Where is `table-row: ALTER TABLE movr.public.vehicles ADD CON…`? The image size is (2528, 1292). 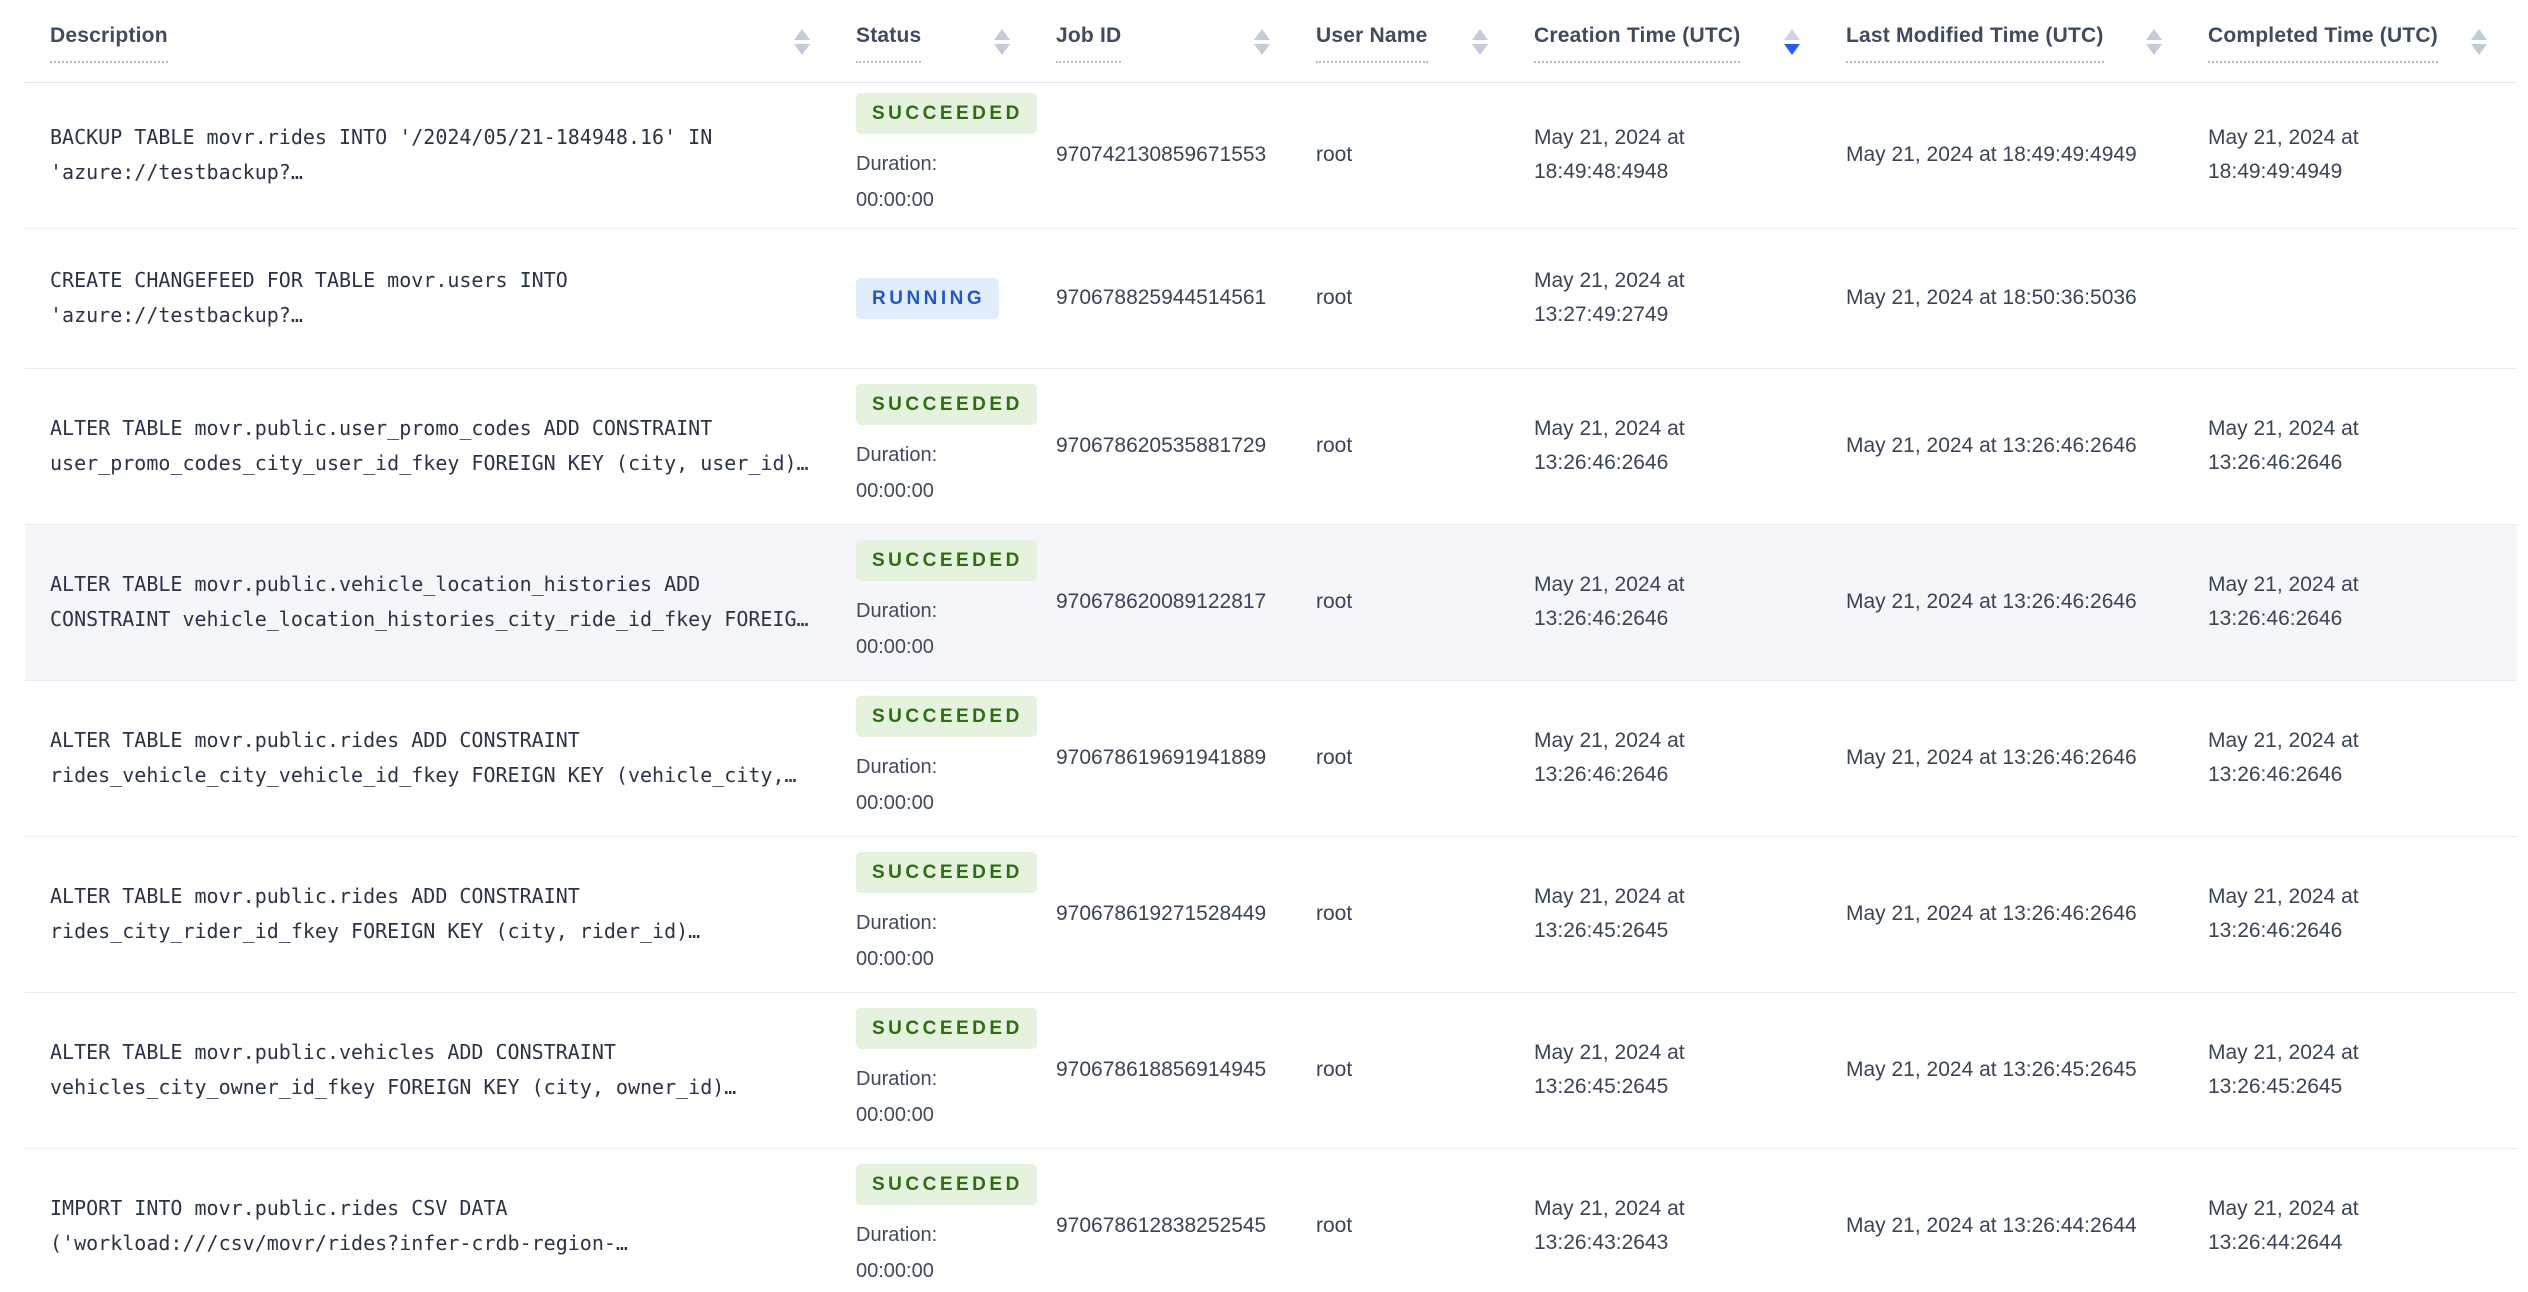
table-row: ALTER TABLE movr.public.vehicles ADD CON… is located at coordinates (1271, 1070).